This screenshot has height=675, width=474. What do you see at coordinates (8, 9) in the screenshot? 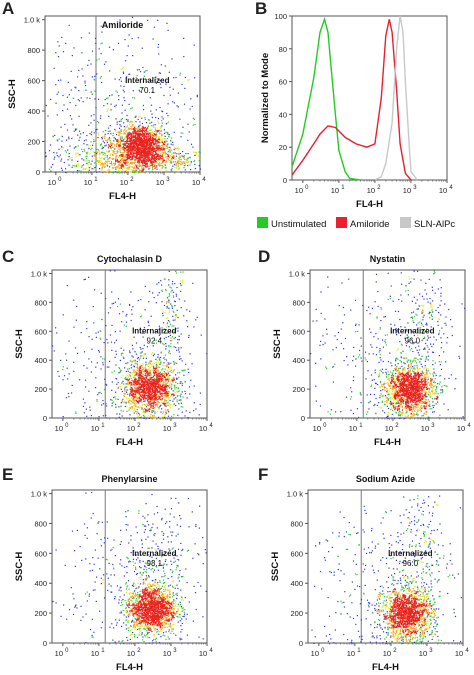
I see `panel-letter: A` at bounding box center [8, 9].